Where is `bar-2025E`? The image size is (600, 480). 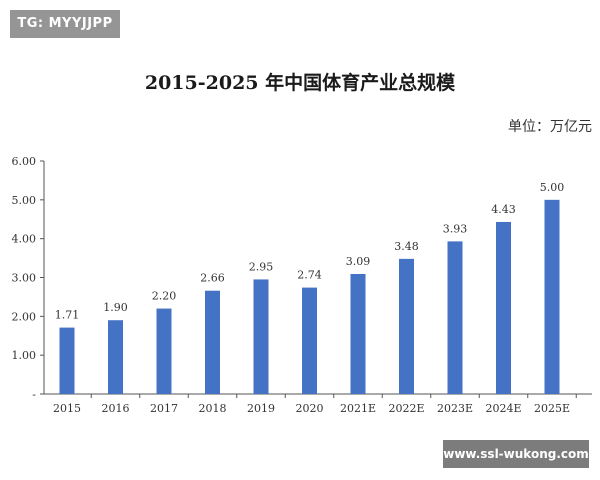
bar-2025E is located at coordinates (552, 296).